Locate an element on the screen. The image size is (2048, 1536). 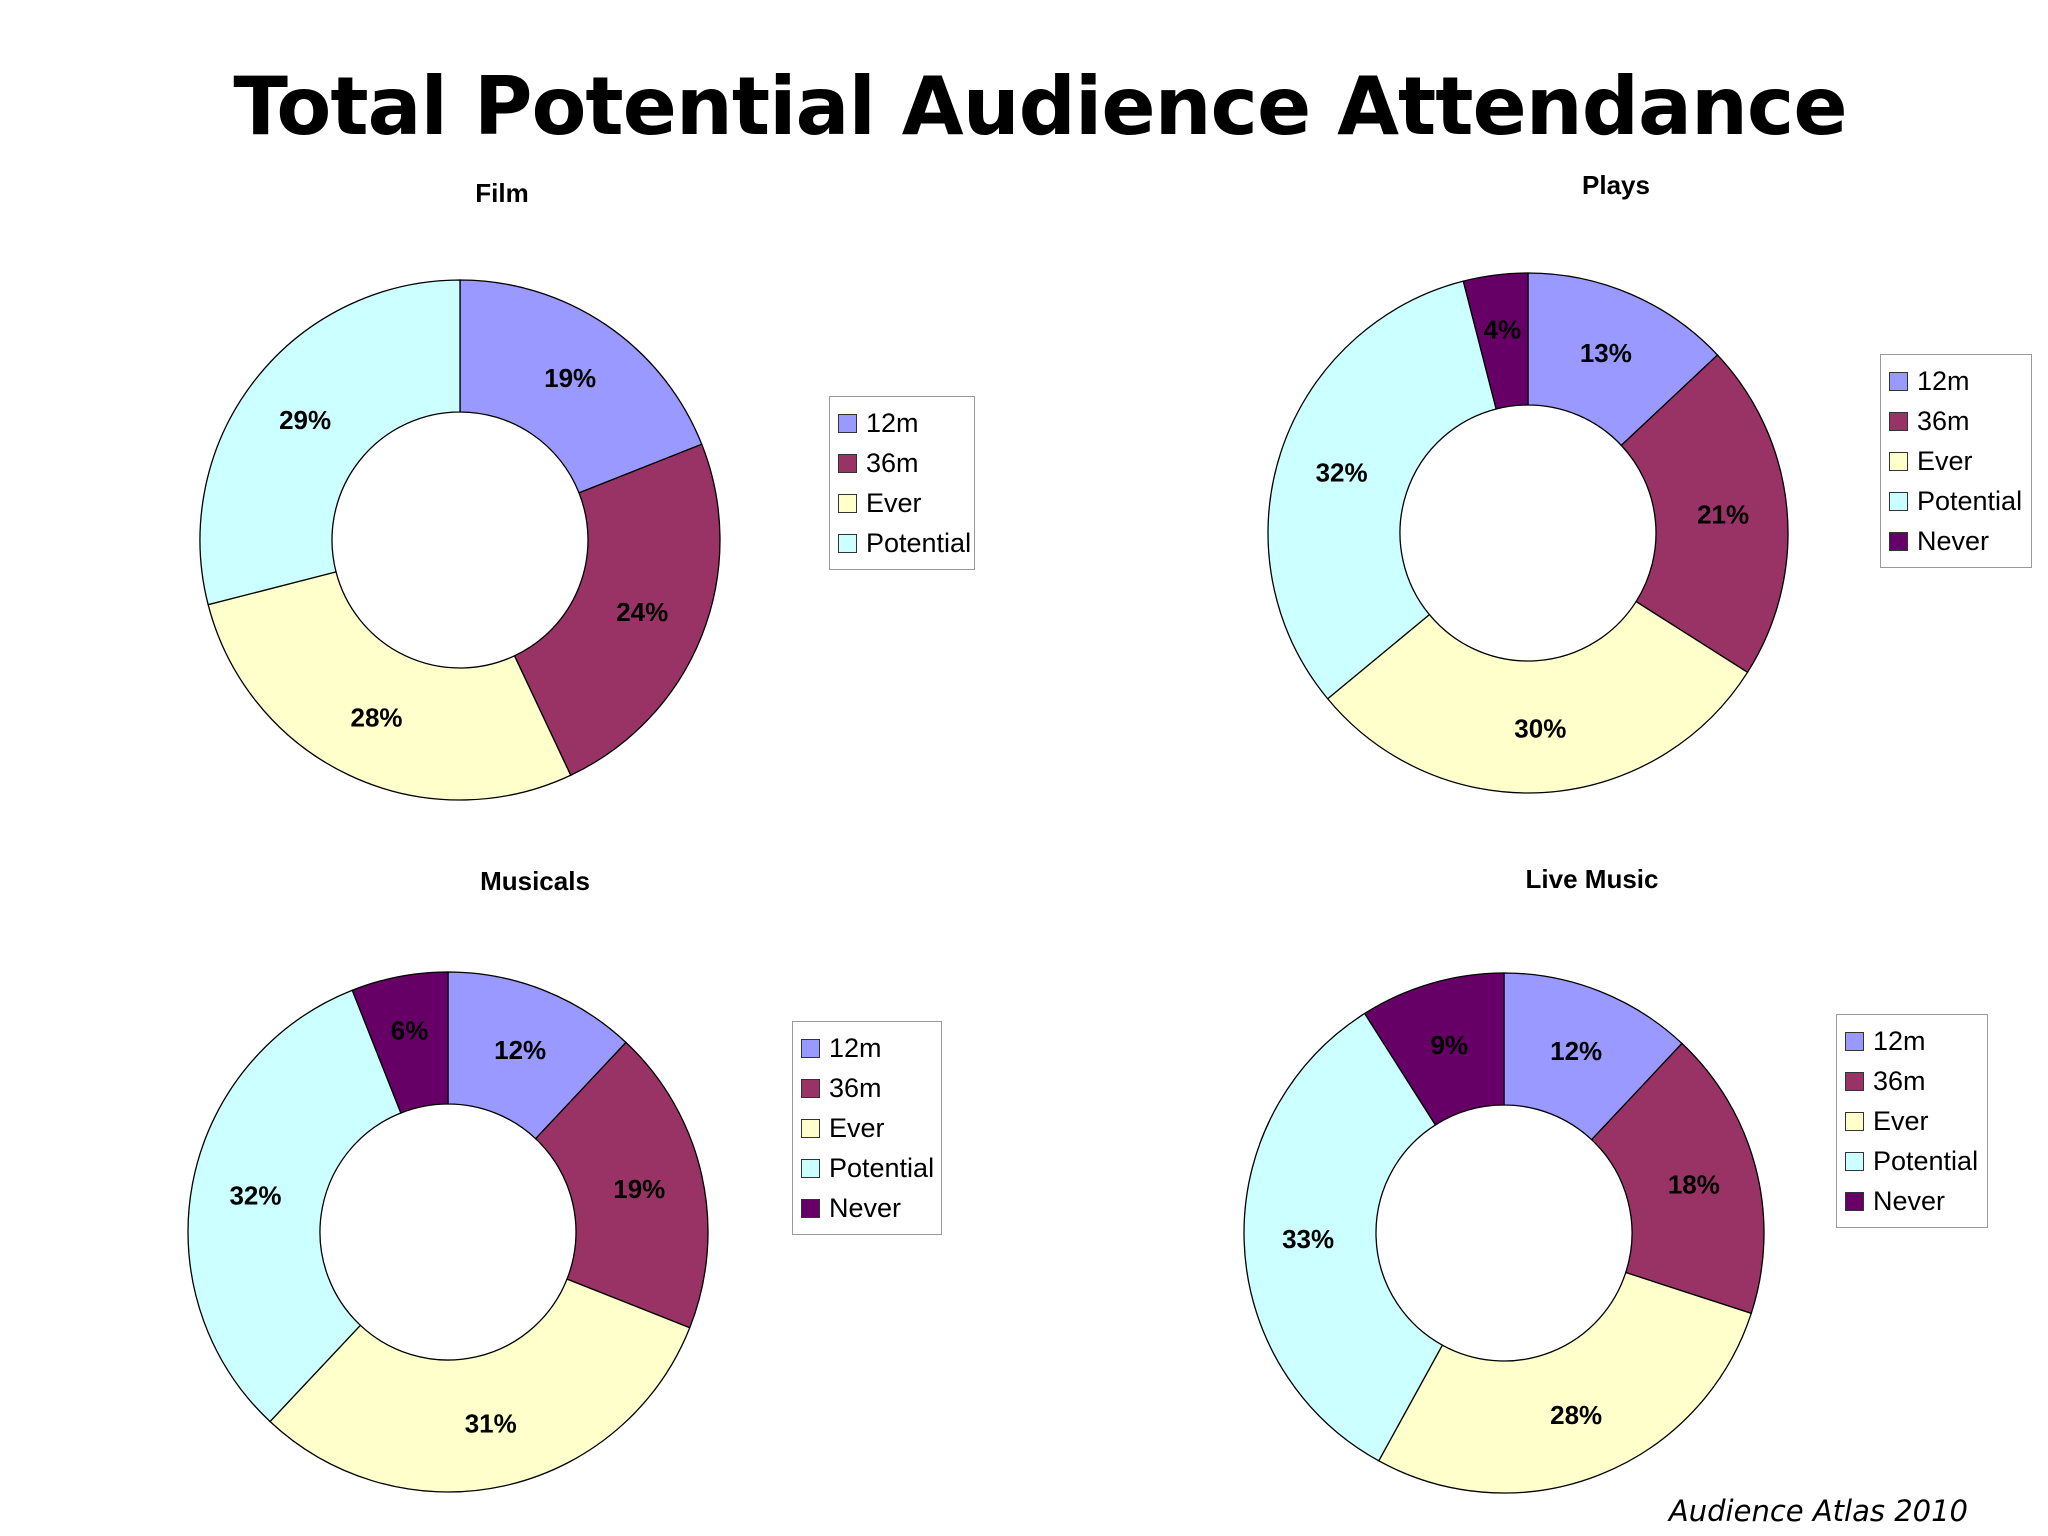
donut-chart-musicals: 12% 19% 31% 32% 6% is located at coordinates (448, 1232).